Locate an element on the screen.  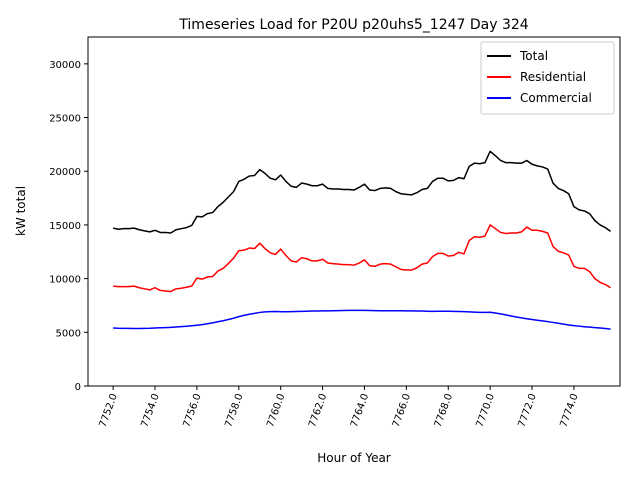
x-tick-label: 7752.0 is located at coordinates (109, 410).